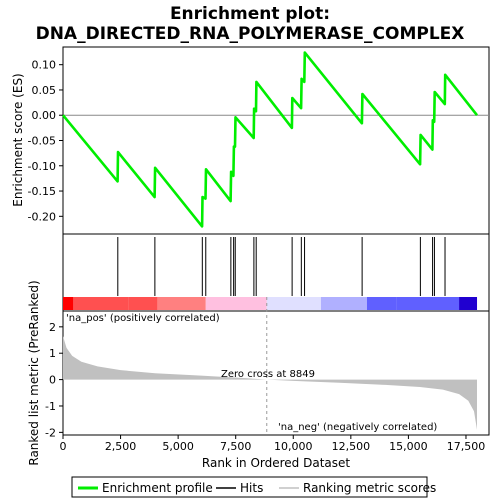 Image resolution: width=500 pixels, height=500 pixels. I want to click on metric-ytick-label: 0, so click(52, 380).